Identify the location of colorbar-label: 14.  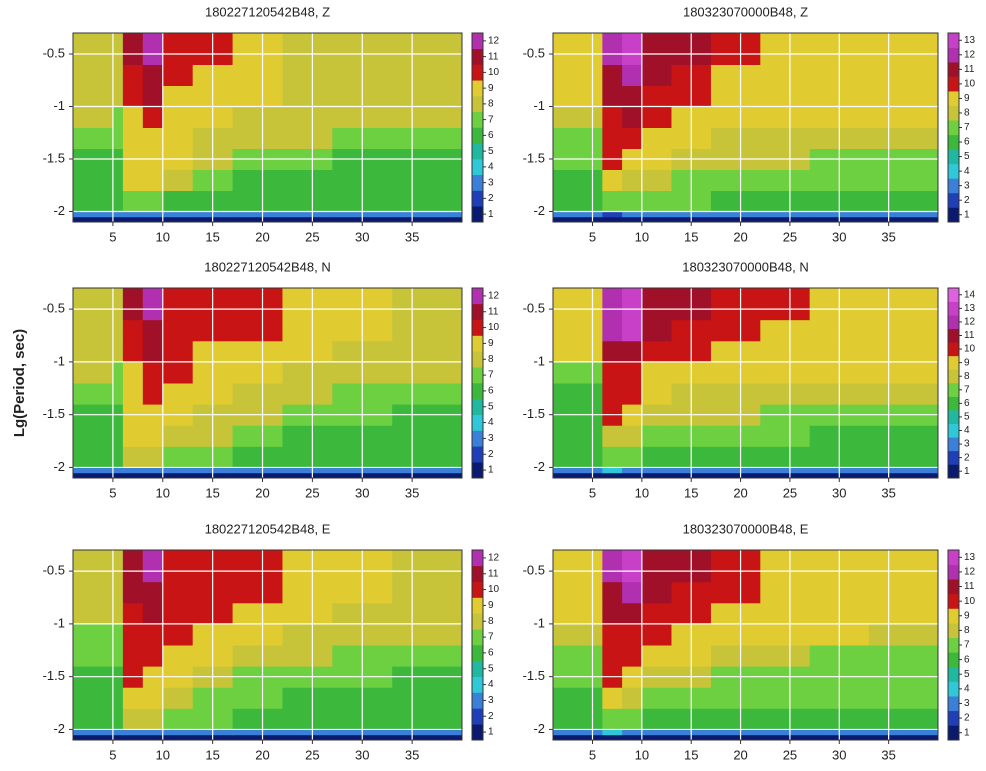
(970, 294).